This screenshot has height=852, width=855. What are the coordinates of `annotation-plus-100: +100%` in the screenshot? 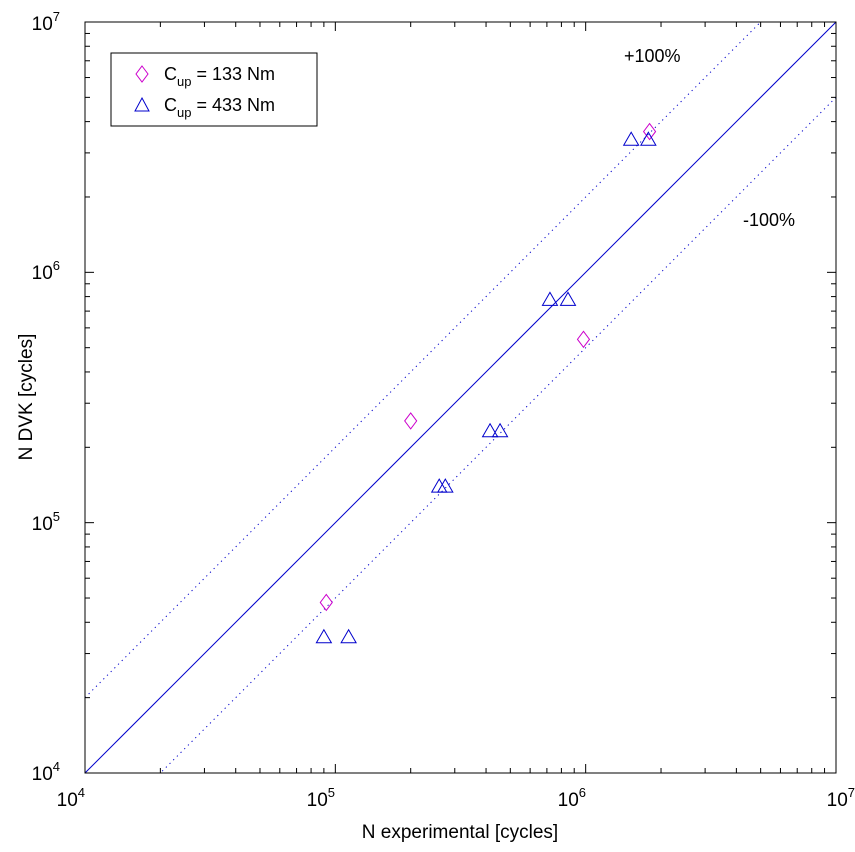 It's located at (652, 56).